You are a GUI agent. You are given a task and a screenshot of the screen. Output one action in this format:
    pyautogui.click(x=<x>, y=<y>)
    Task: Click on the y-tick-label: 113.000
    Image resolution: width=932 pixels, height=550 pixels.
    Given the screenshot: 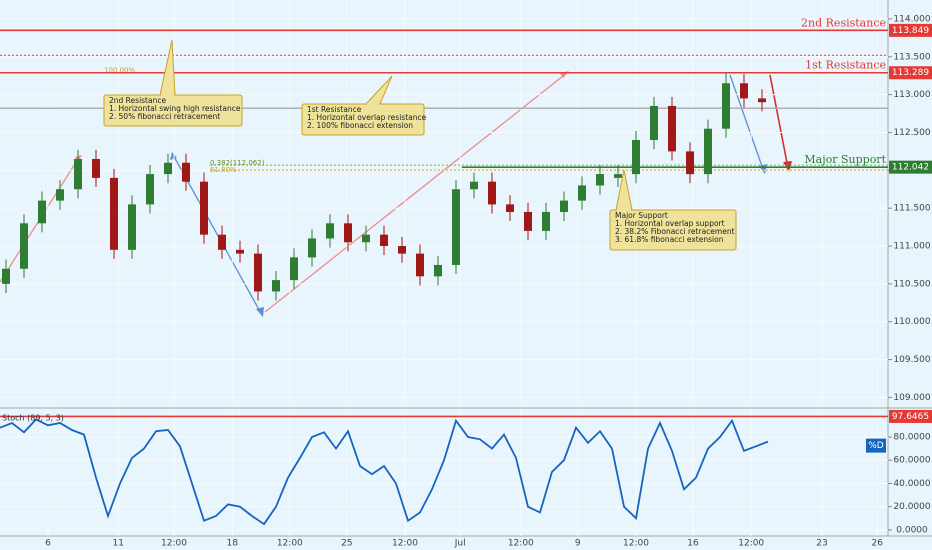 What is the action you would take?
    pyautogui.click(x=911, y=95)
    